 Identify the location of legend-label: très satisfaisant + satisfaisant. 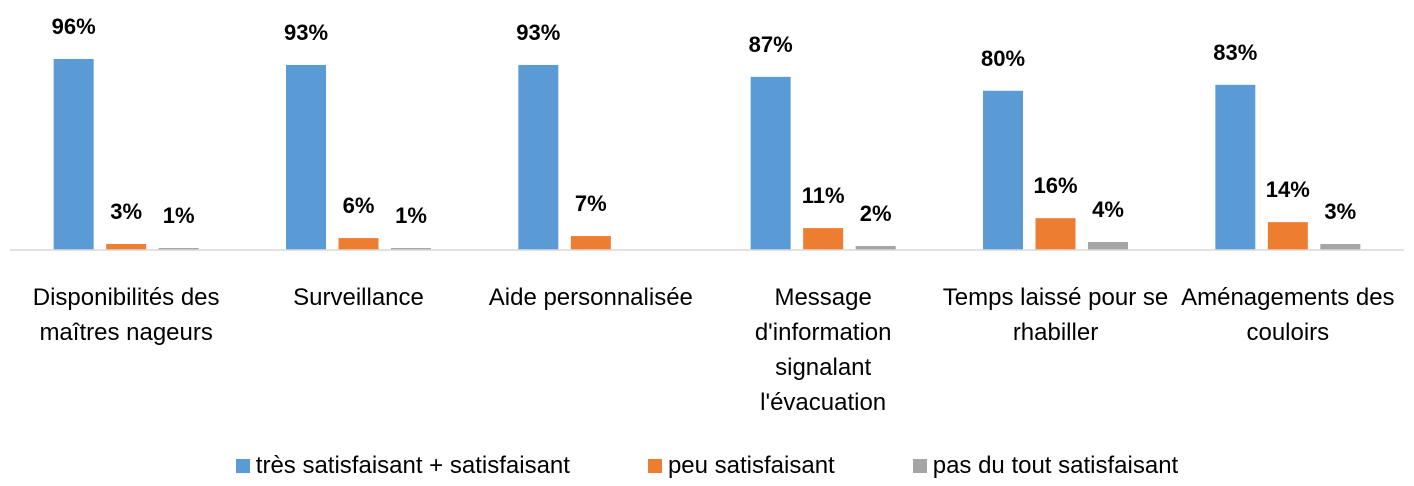
(412, 465).